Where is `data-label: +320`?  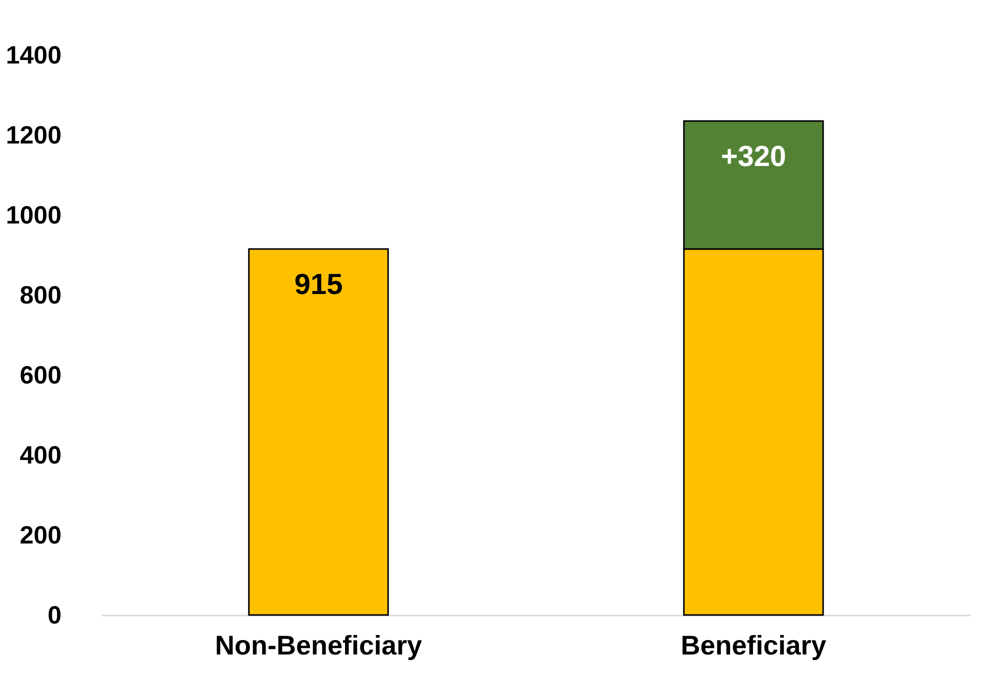 data-label: +320 is located at coordinates (753, 157).